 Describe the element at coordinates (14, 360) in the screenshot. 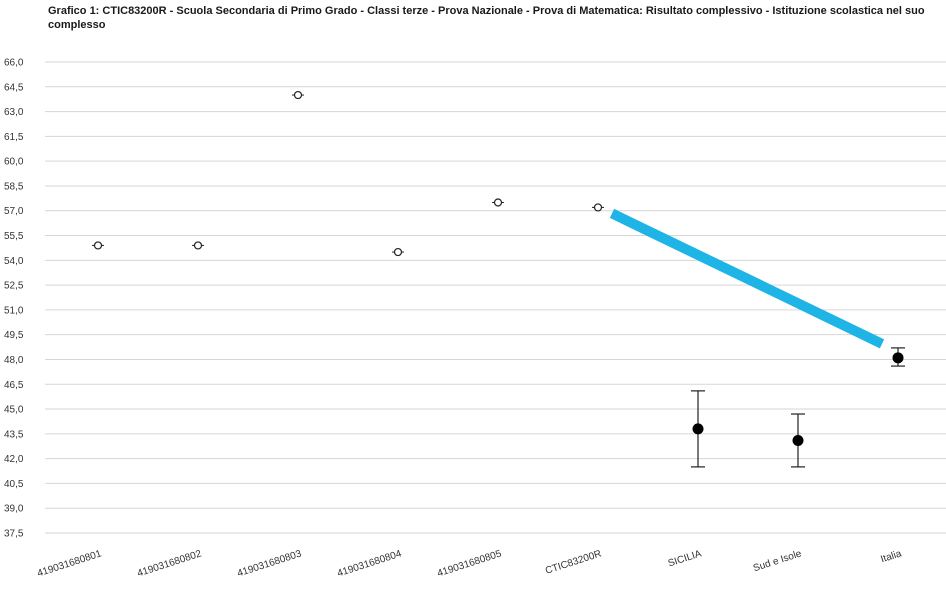

I see `y-tick-label: 48,0` at that location.